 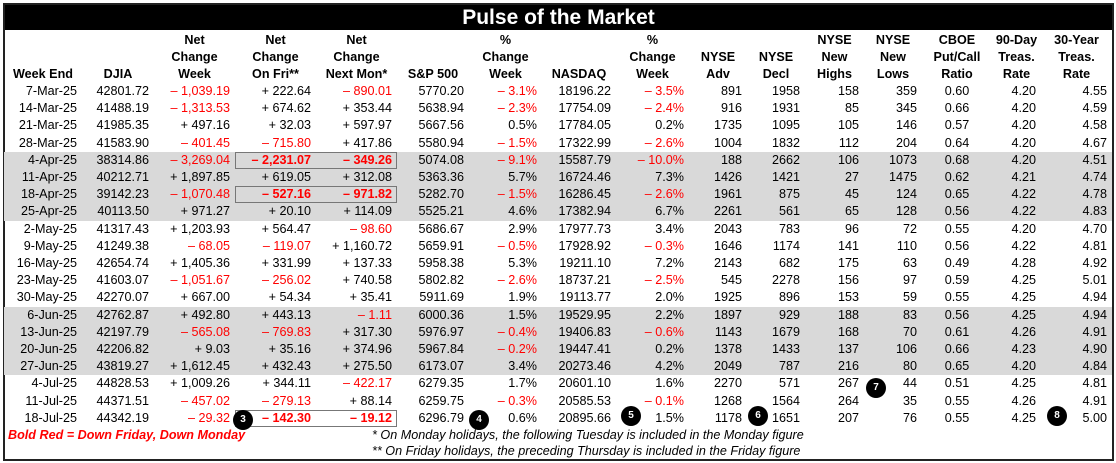 I want to click on table-cell: 545, so click(x=731, y=280).